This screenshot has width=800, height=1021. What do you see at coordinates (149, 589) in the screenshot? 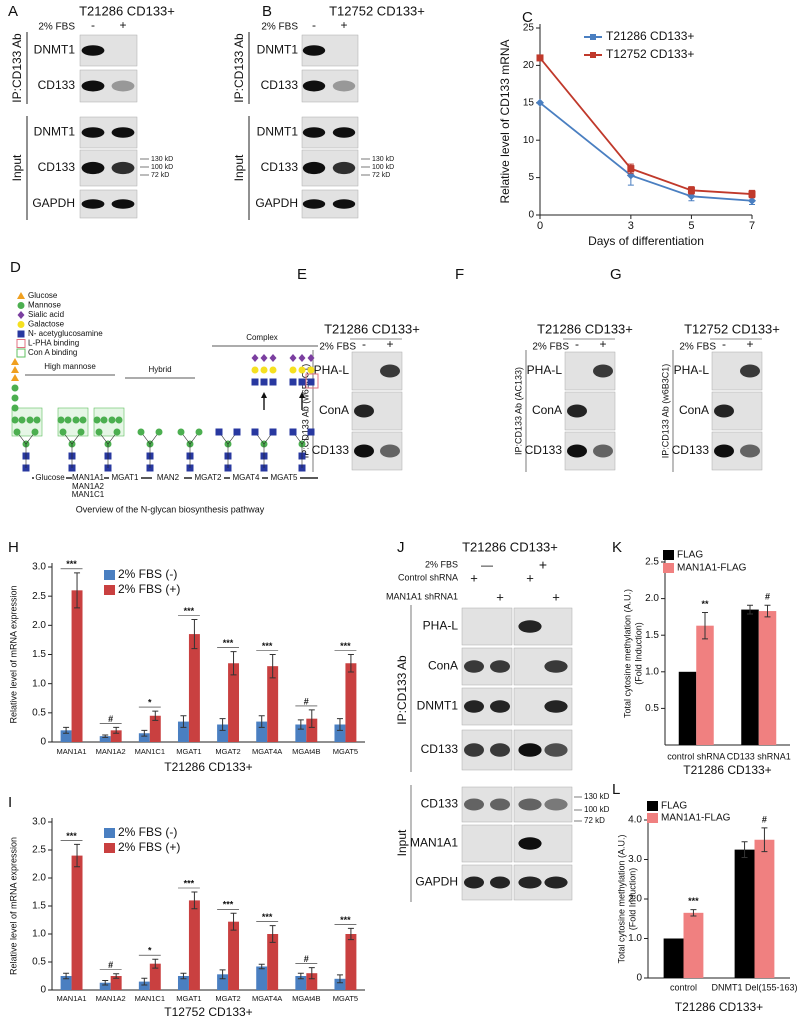
I see `legend-label: 2% FBS (+)` at bounding box center [149, 589].